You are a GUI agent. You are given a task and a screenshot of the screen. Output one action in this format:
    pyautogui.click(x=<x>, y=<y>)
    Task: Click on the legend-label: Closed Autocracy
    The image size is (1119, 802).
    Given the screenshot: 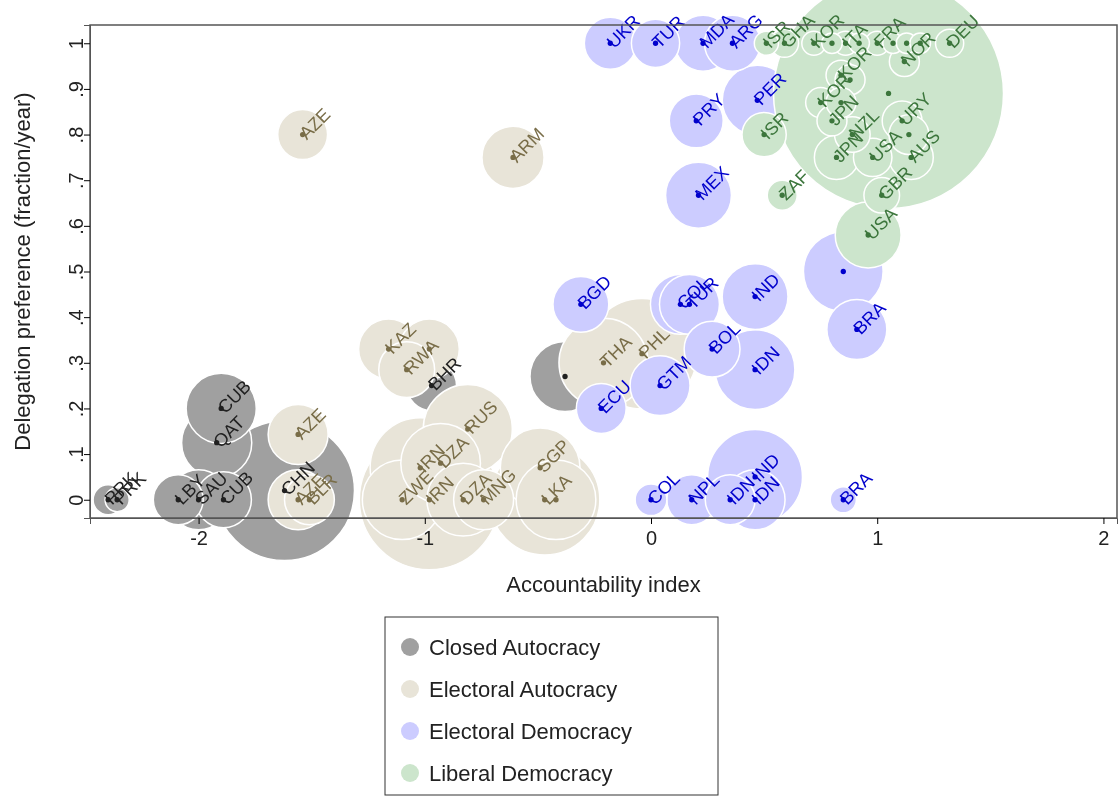 What is the action you would take?
    pyautogui.click(x=515, y=647)
    